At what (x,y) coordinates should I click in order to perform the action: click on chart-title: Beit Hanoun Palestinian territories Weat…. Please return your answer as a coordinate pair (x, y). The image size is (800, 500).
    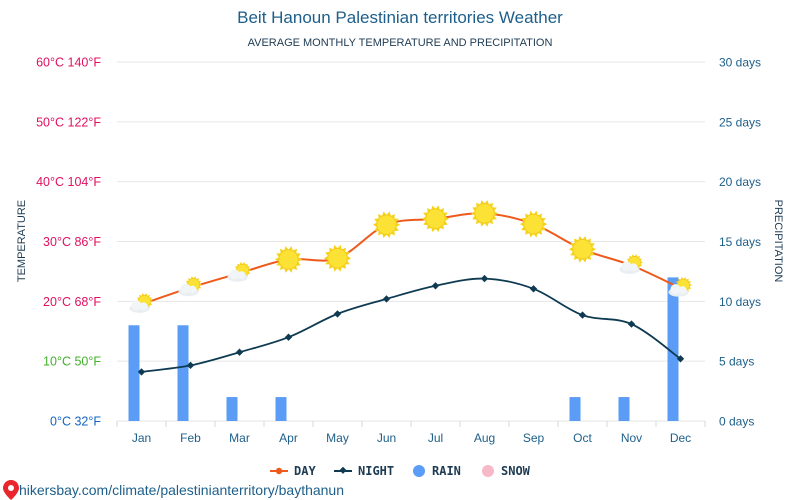
    Looking at the image, I should click on (400, 17).